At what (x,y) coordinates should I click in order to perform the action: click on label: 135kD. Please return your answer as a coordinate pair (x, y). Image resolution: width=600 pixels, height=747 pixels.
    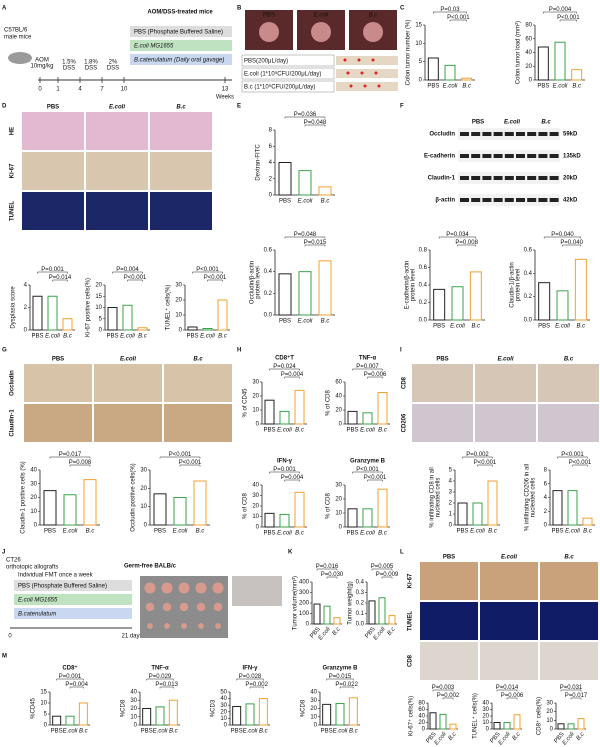
    Looking at the image, I should click on (572, 157).